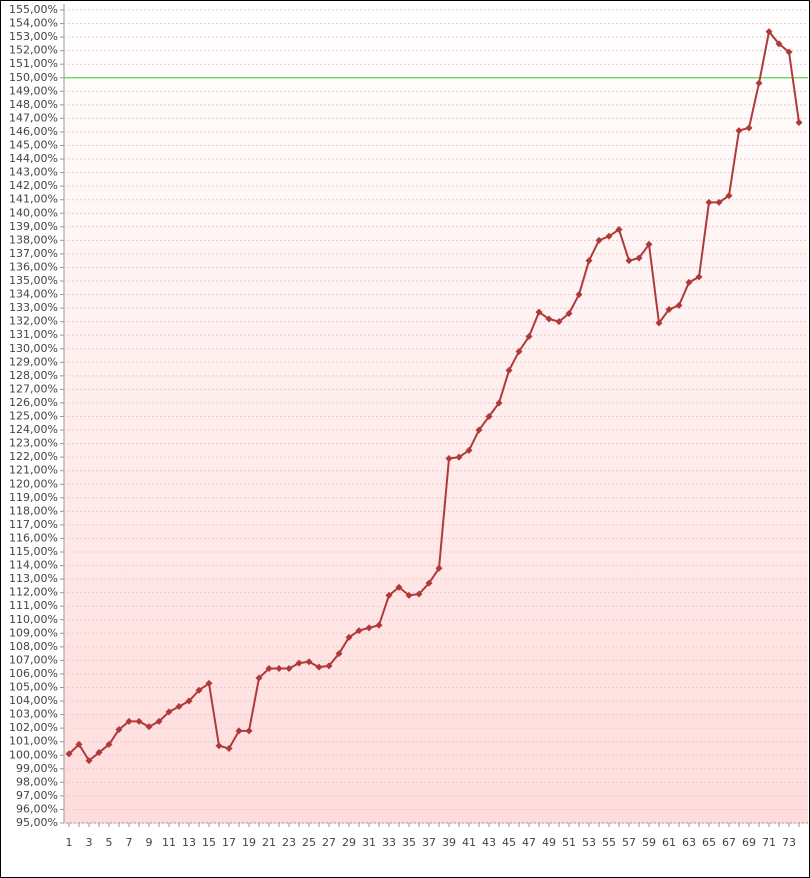  What do you see at coordinates (33, 90) in the screenshot?
I see `y-tick-label: 149,00%` at bounding box center [33, 90].